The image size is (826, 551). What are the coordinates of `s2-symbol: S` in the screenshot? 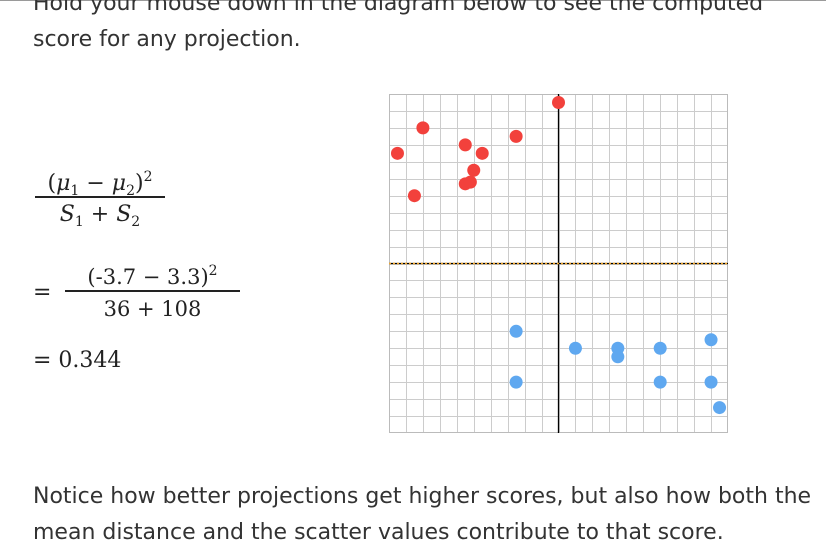 It's located at (124, 214).